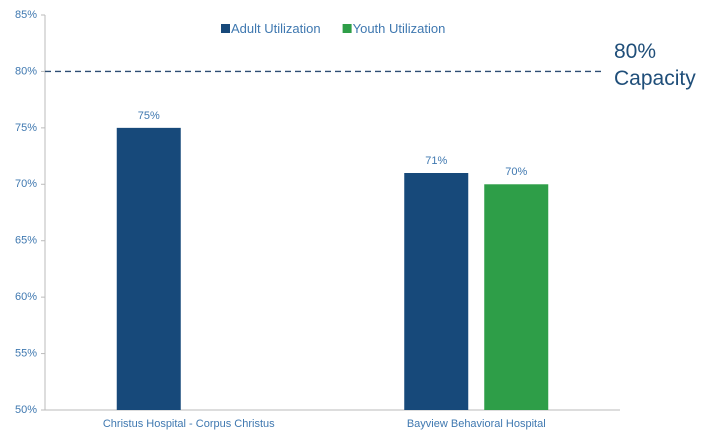 This screenshot has height=434, width=704. What do you see at coordinates (26, 71) in the screenshot?
I see `y-tick-label: 80%` at bounding box center [26, 71].